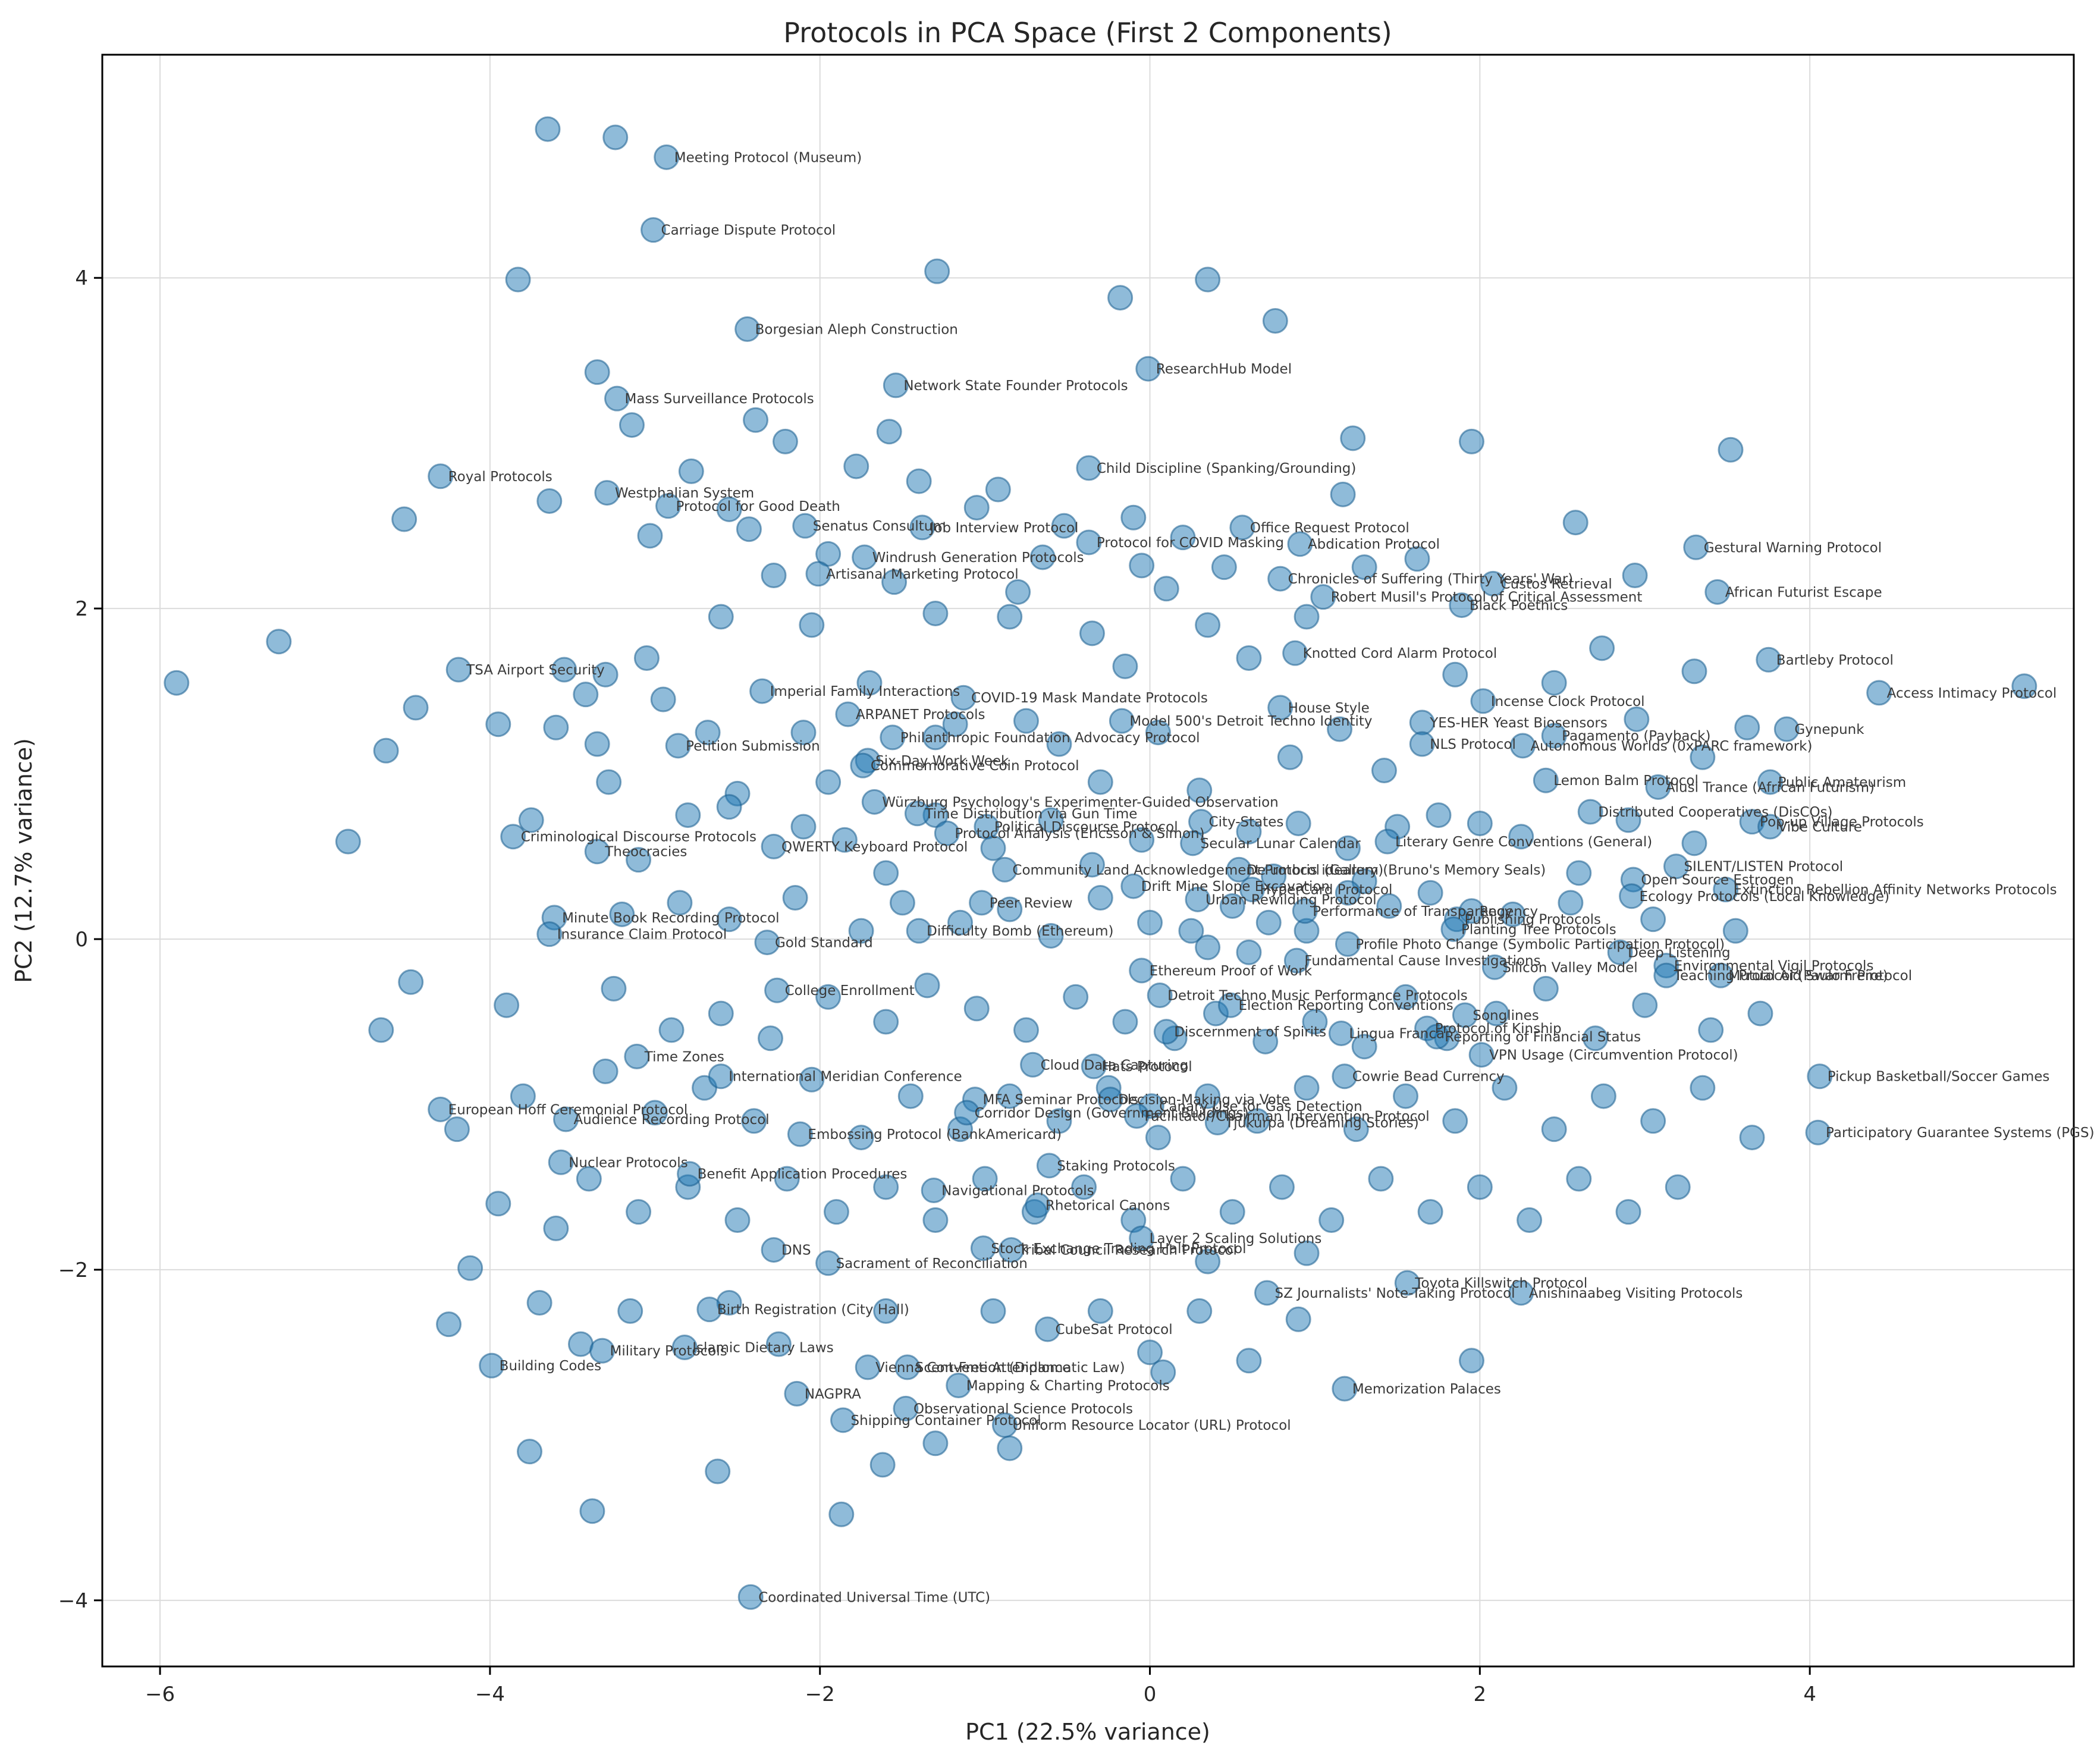 This screenshot has height=1764, width=2094. What do you see at coordinates (1715, 812) in the screenshot?
I see `point-label: Distributed Cooperatives (DisCOs)` at bounding box center [1715, 812].